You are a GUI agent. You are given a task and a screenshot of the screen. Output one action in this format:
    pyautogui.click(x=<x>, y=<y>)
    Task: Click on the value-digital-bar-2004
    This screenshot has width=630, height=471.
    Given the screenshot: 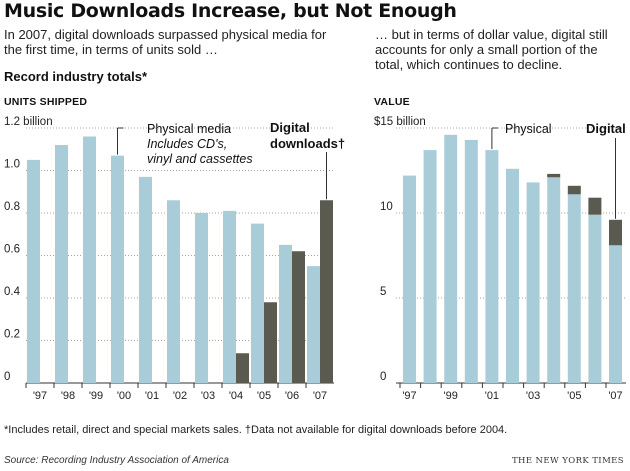 What is the action you would take?
    pyautogui.click(x=554, y=175)
    